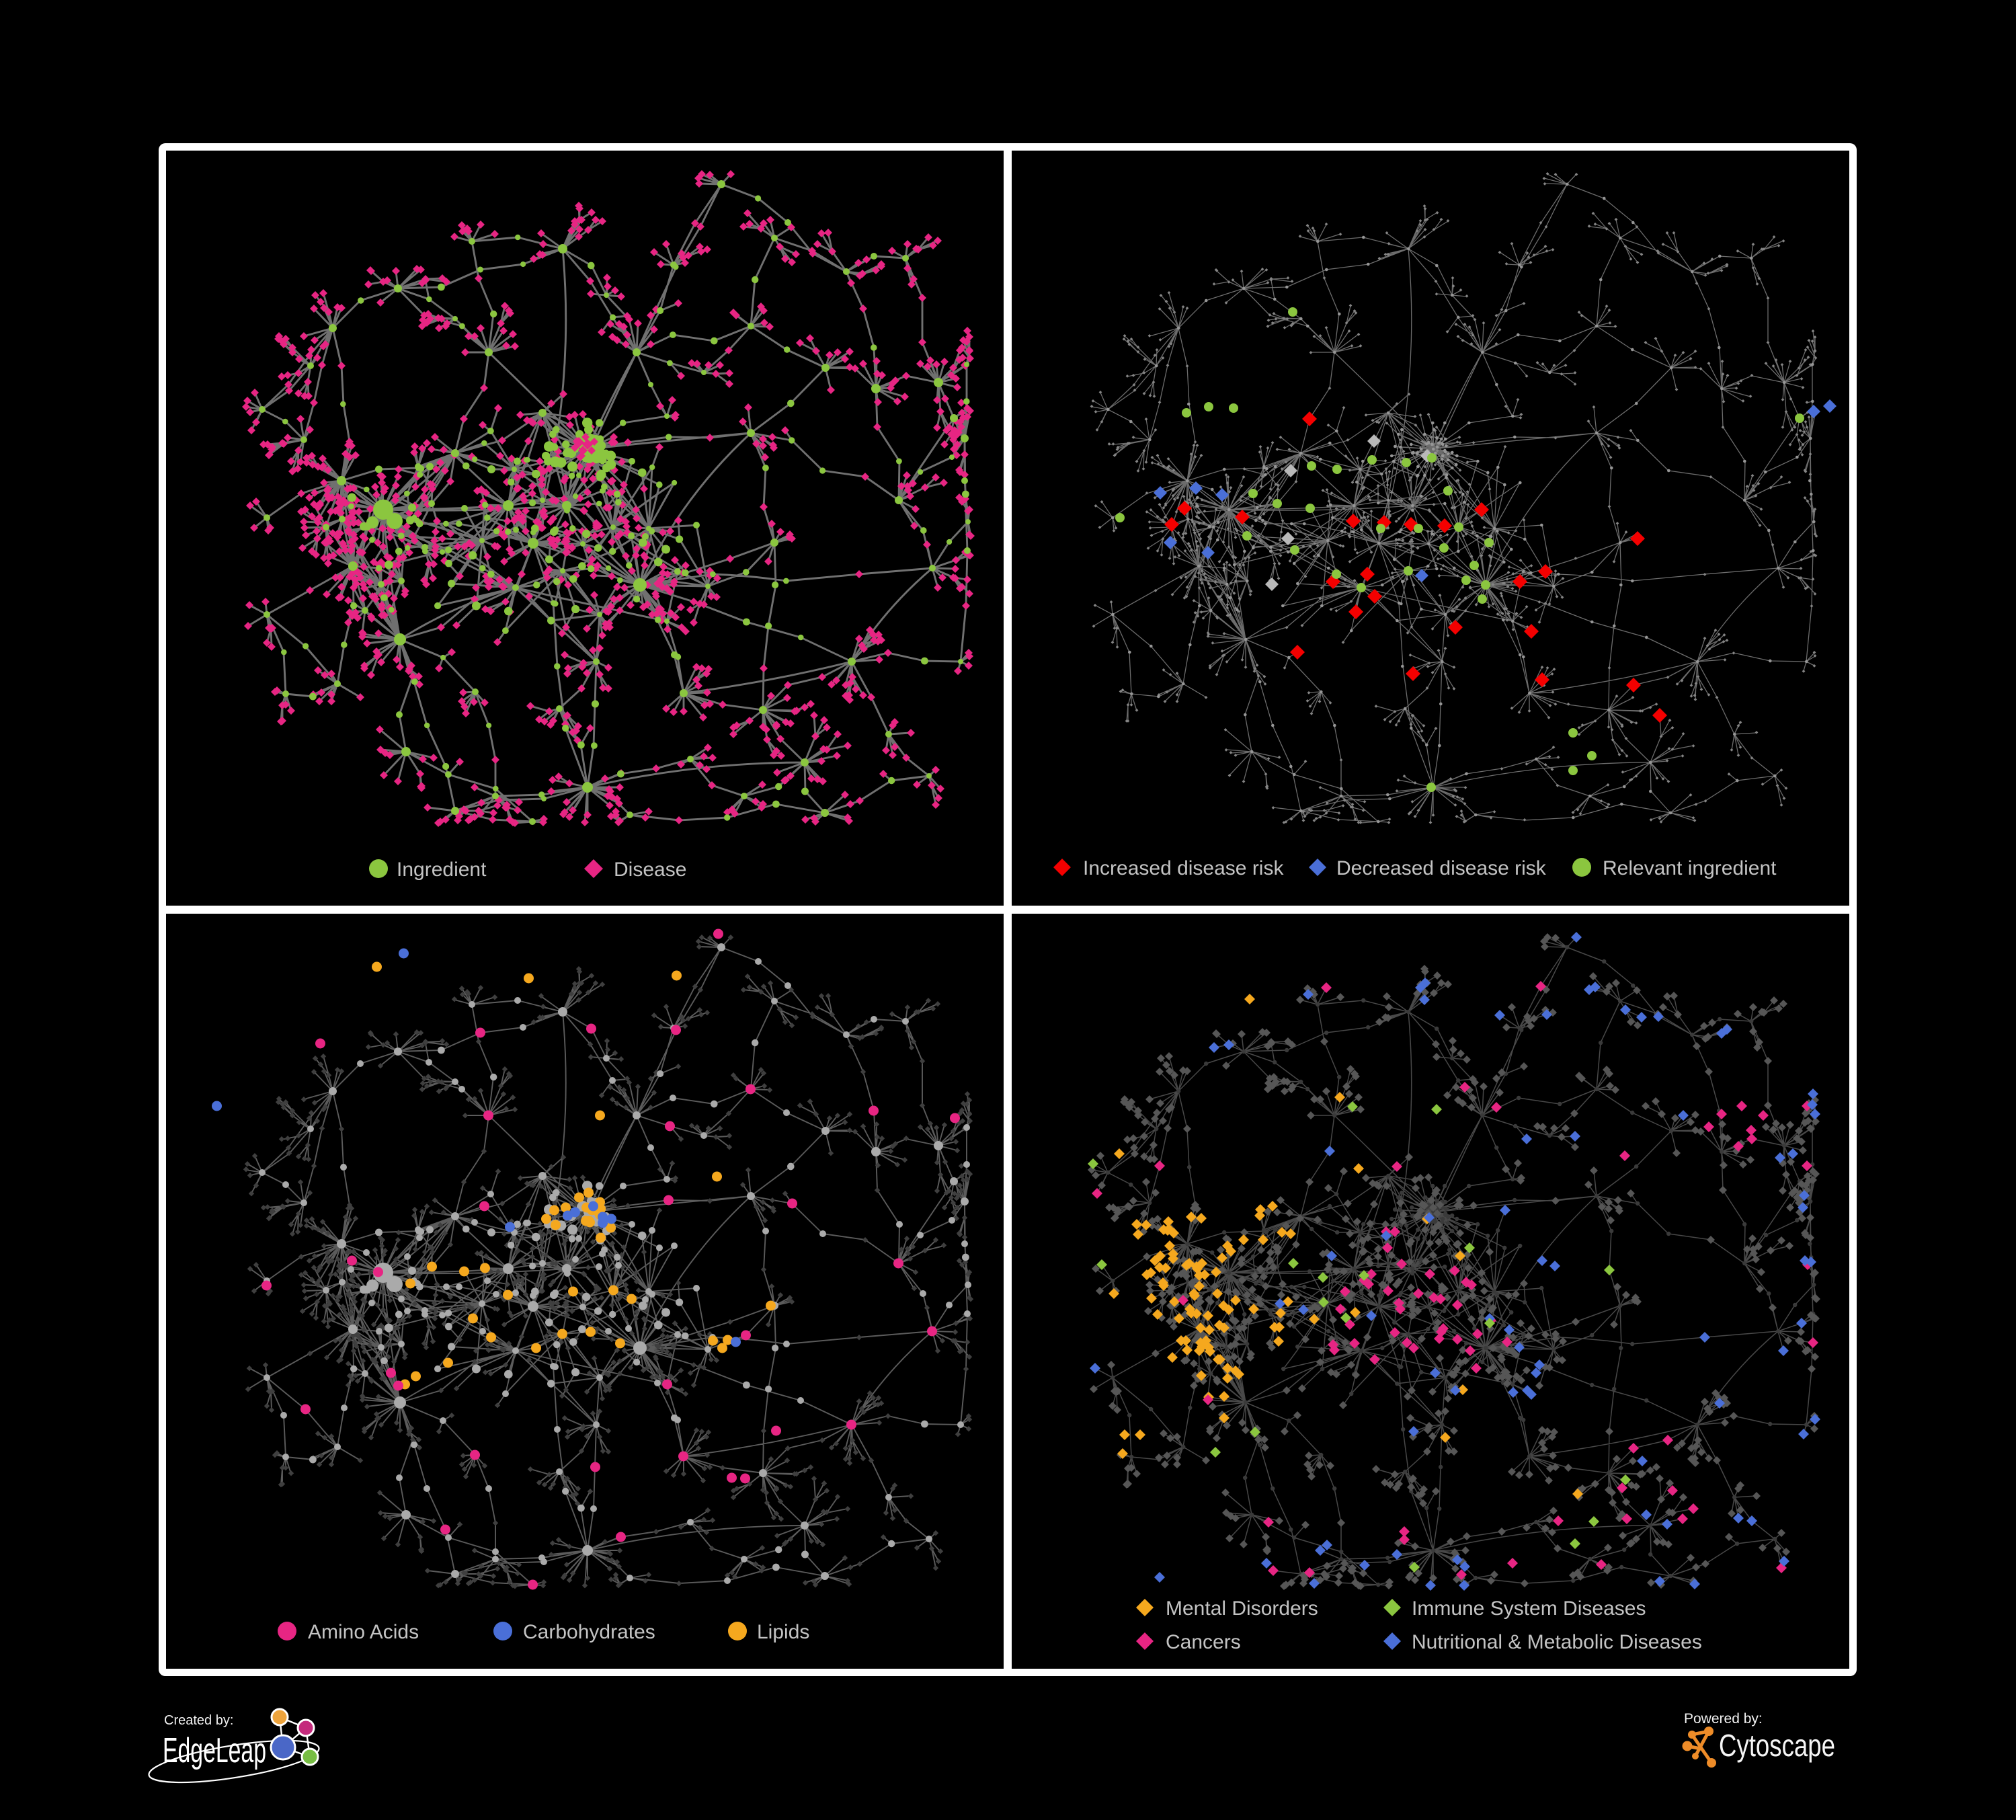 This screenshot has width=2016, height=1820. Describe the element at coordinates (1183, 868) in the screenshot. I see `svg-text: Increased disease risk` at that location.